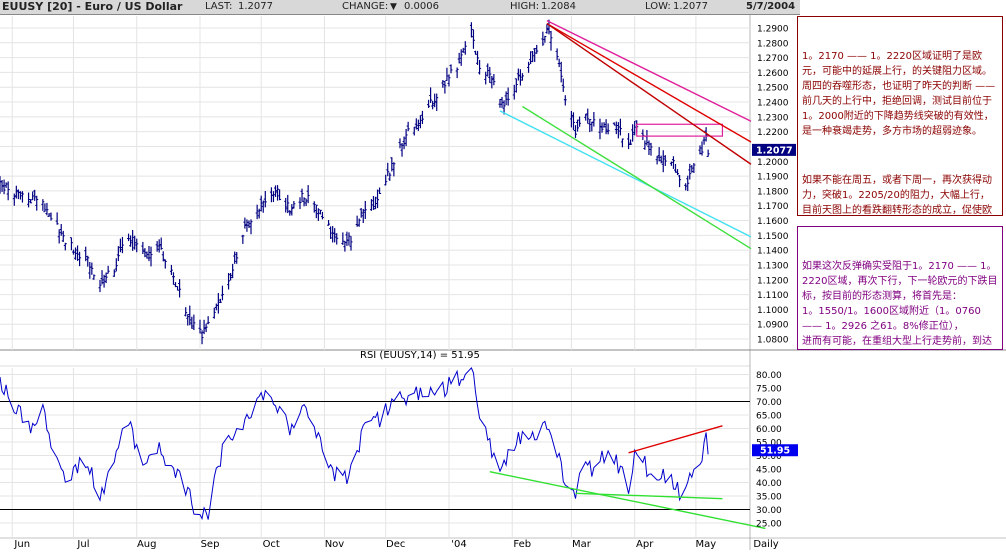 Image resolution: width=1006 pixels, height=554 pixels. Describe the element at coordinates (773, 163) in the screenshot. I see `price-tick-label: 1.2000` at that location.